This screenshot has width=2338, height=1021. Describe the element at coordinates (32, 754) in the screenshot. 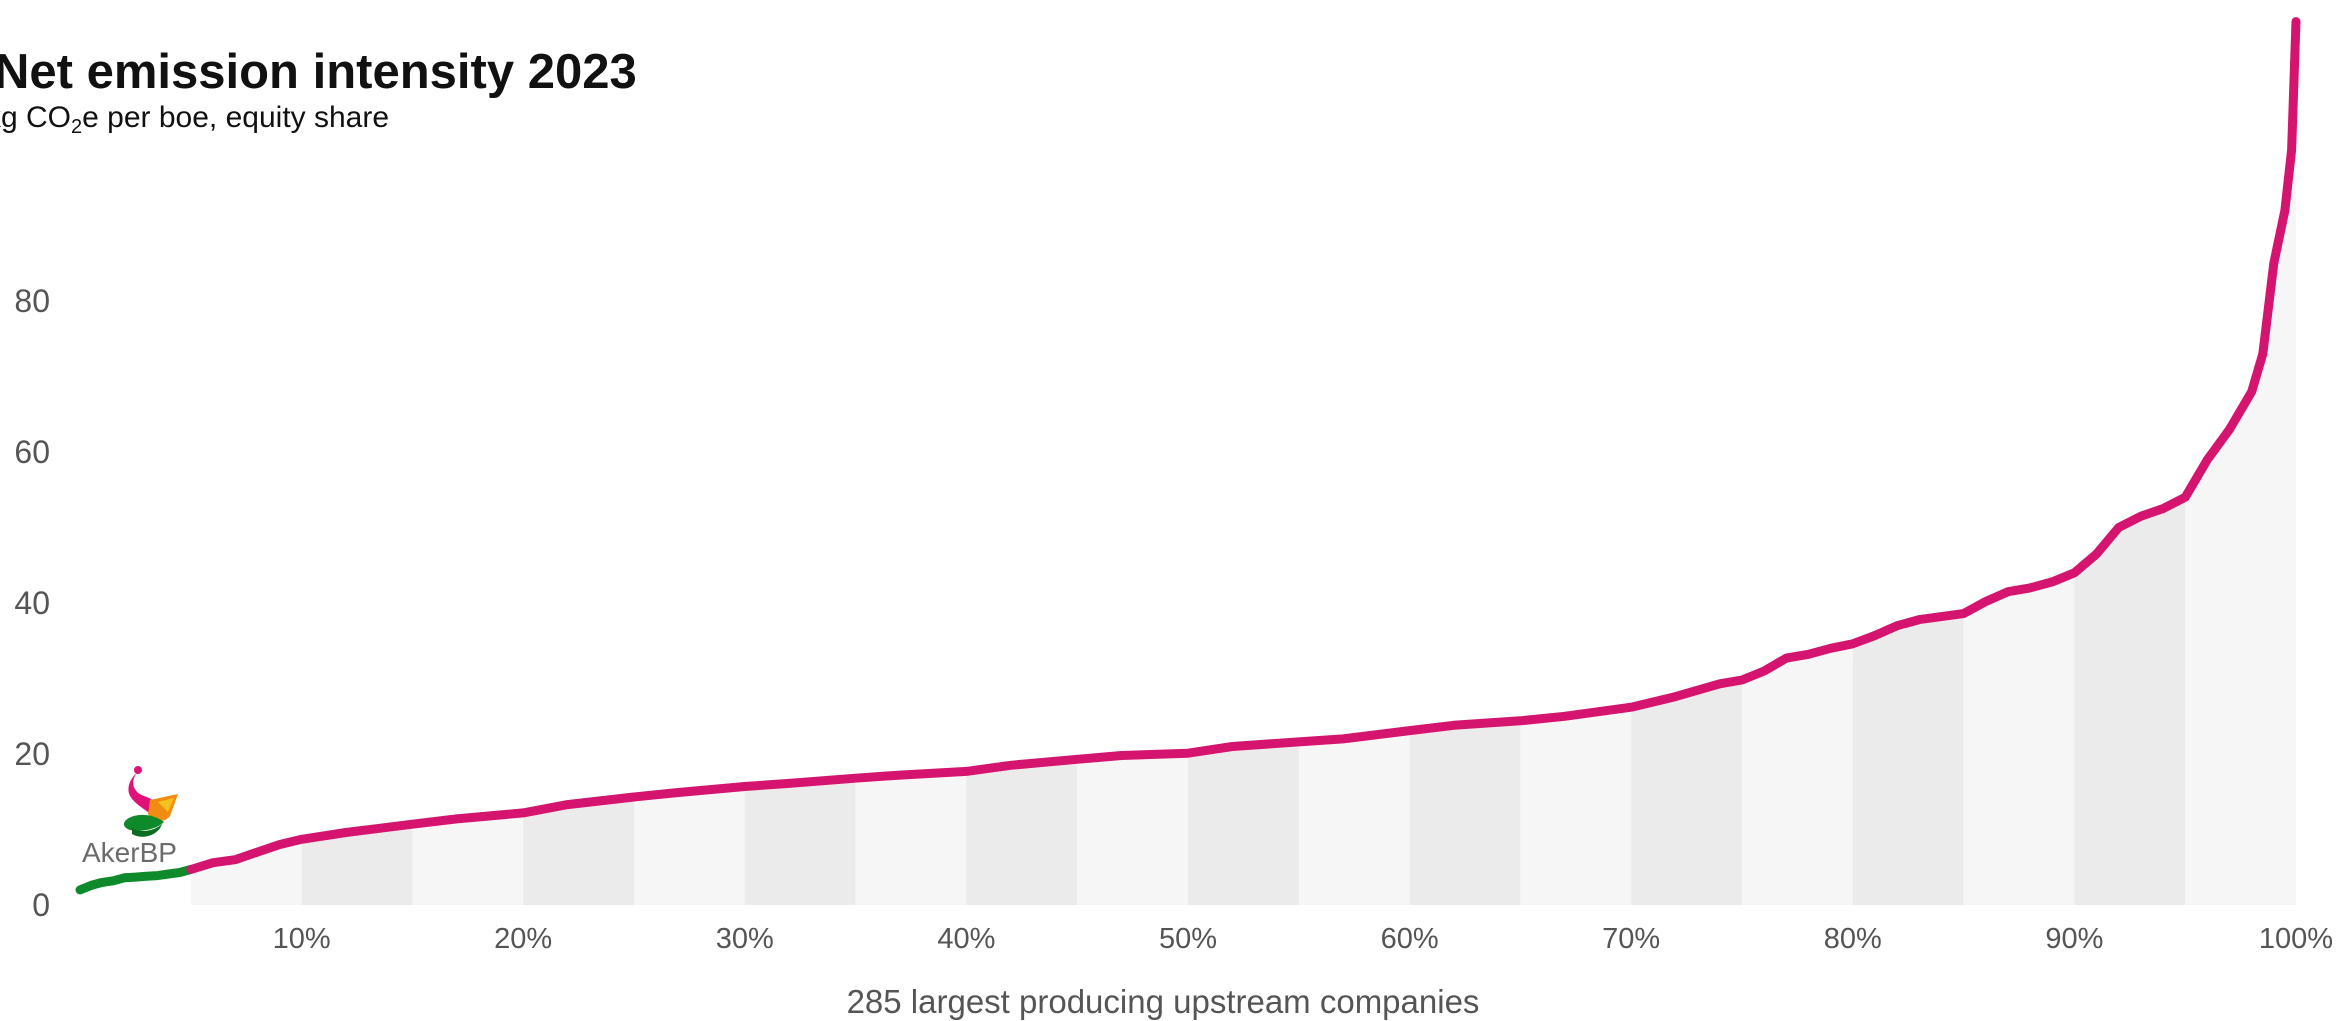

I see `y-tick-label: 20` at that location.